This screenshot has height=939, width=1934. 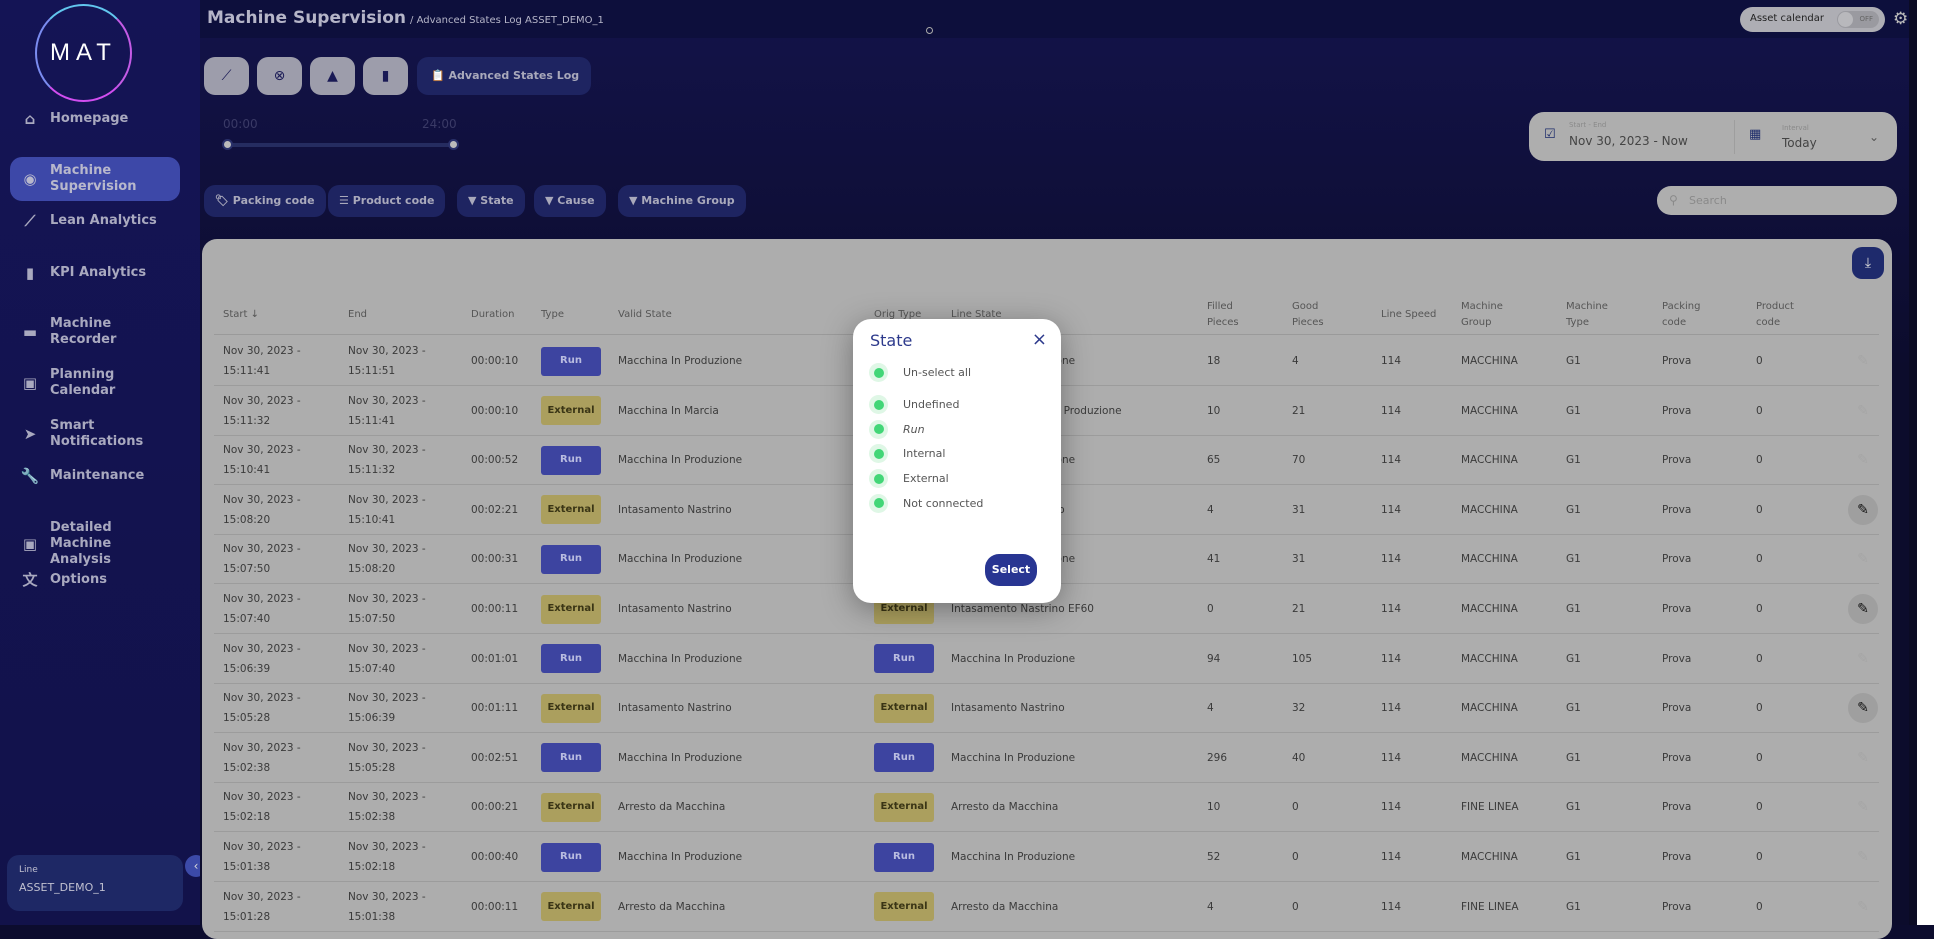 What do you see at coordinates (907, 454) in the screenshot?
I see `state-option-internal: Internal` at bounding box center [907, 454].